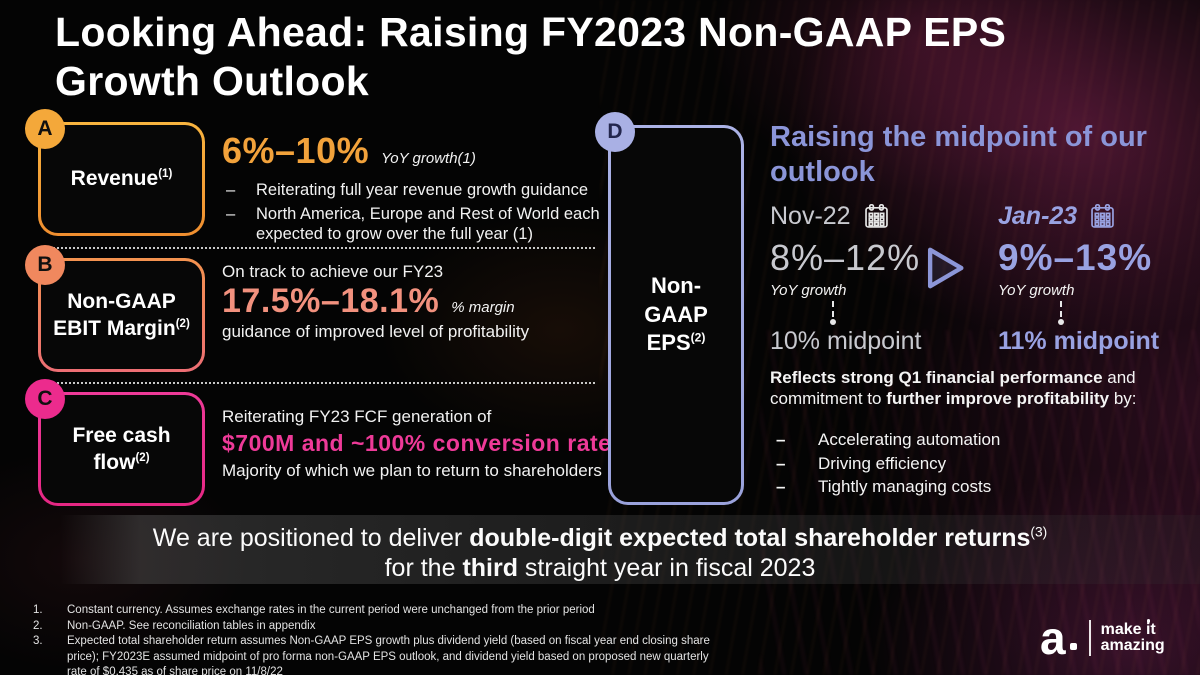 Image resolution: width=1200 pixels, height=675 pixels. I want to click on banner-strip, so click(630, 549).